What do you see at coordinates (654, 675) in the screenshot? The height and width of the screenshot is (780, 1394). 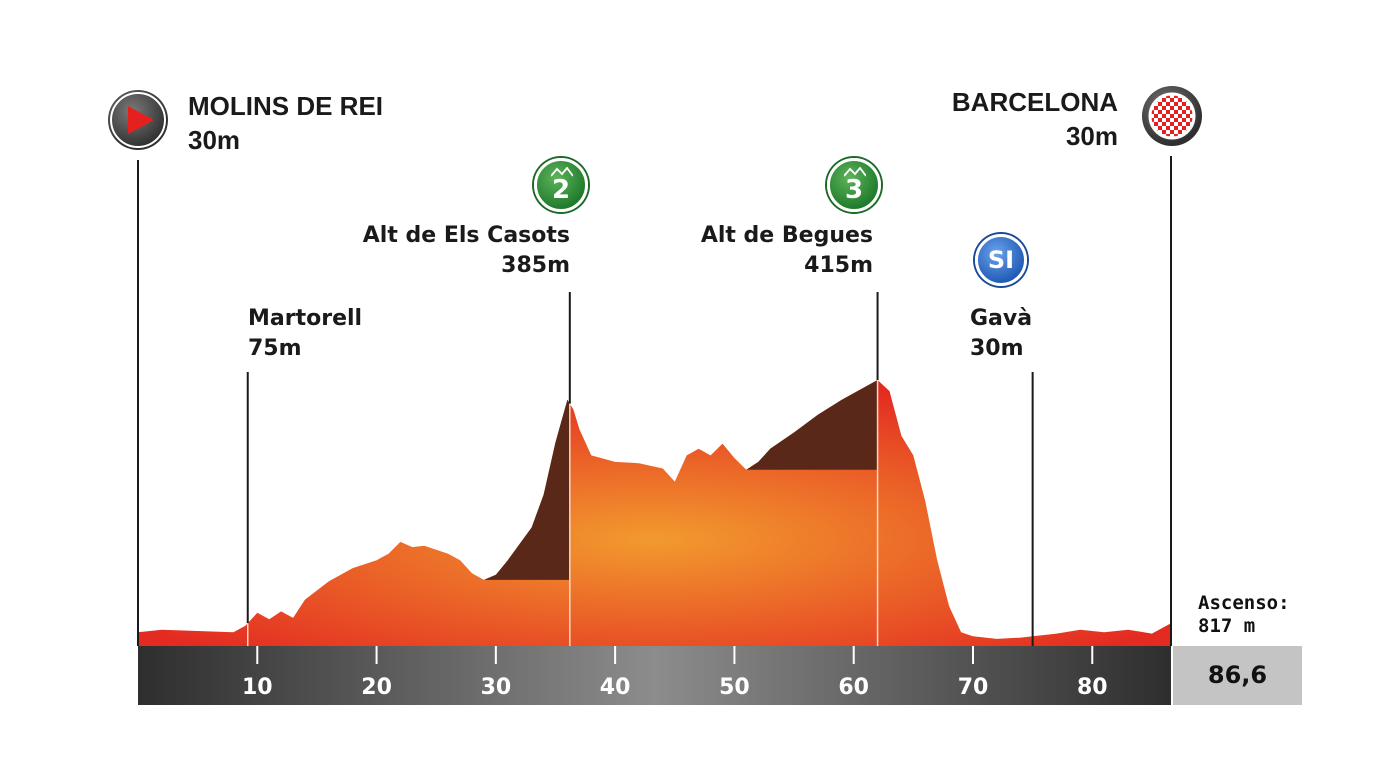 I see `axis-bar` at bounding box center [654, 675].